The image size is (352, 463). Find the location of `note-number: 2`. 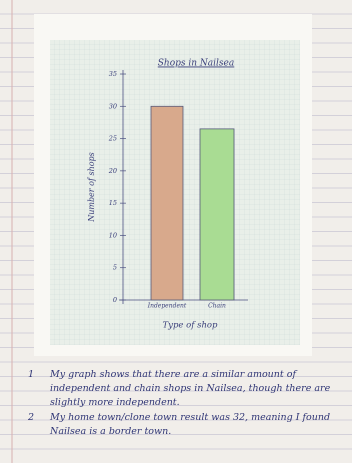

note-number: 2 is located at coordinates (31, 417).